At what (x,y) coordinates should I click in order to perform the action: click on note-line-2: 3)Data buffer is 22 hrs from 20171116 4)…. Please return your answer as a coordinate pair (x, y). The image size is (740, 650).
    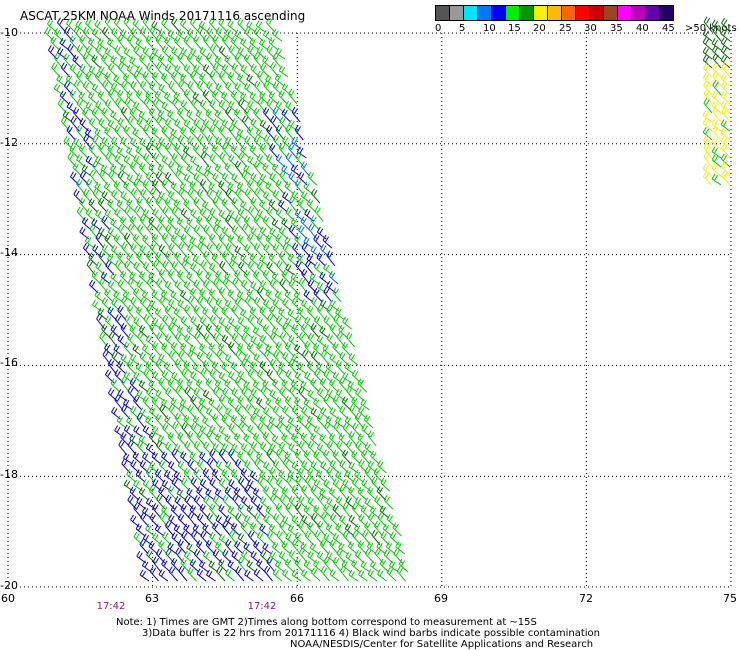
    Looking at the image, I should click on (371, 633).